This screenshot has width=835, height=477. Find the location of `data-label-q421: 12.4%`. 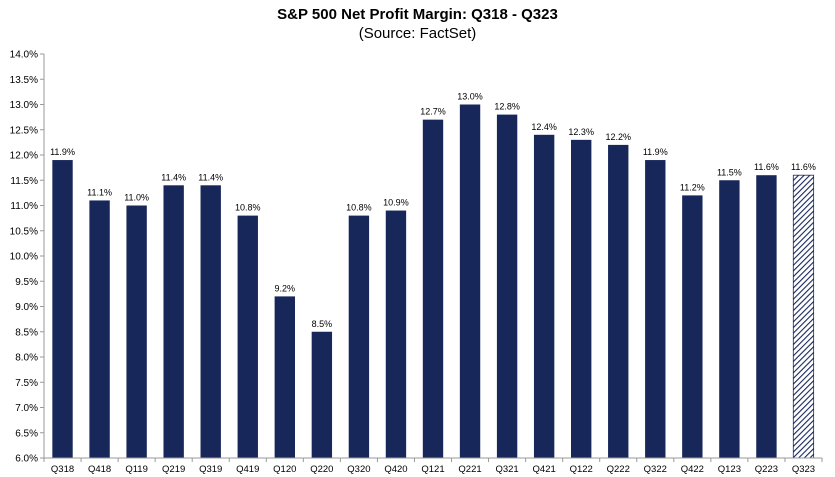

data-label-q421: 12.4% is located at coordinates (544, 127).